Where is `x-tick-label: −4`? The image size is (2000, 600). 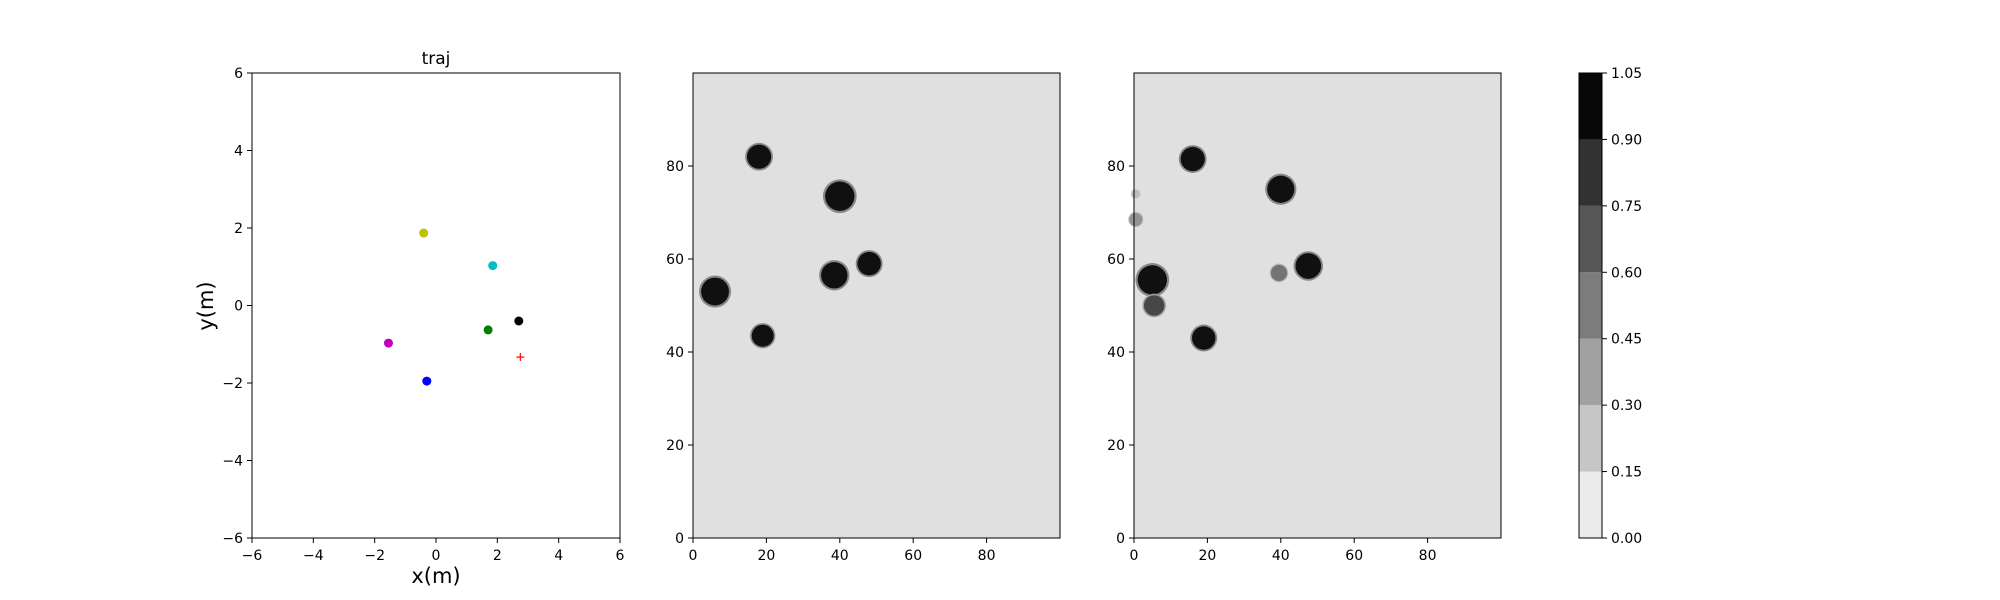 x-tick-label: −4 is located at coordinates (313, 556).